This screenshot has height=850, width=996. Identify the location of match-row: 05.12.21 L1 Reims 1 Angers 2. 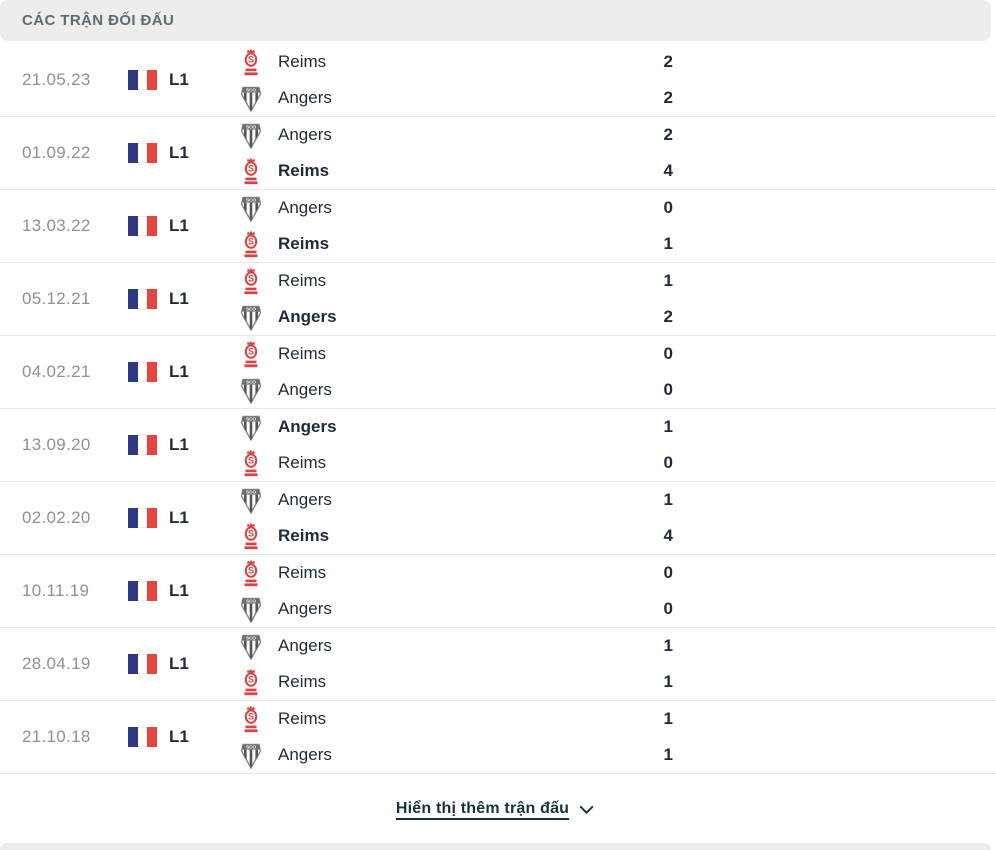
(498, 299).